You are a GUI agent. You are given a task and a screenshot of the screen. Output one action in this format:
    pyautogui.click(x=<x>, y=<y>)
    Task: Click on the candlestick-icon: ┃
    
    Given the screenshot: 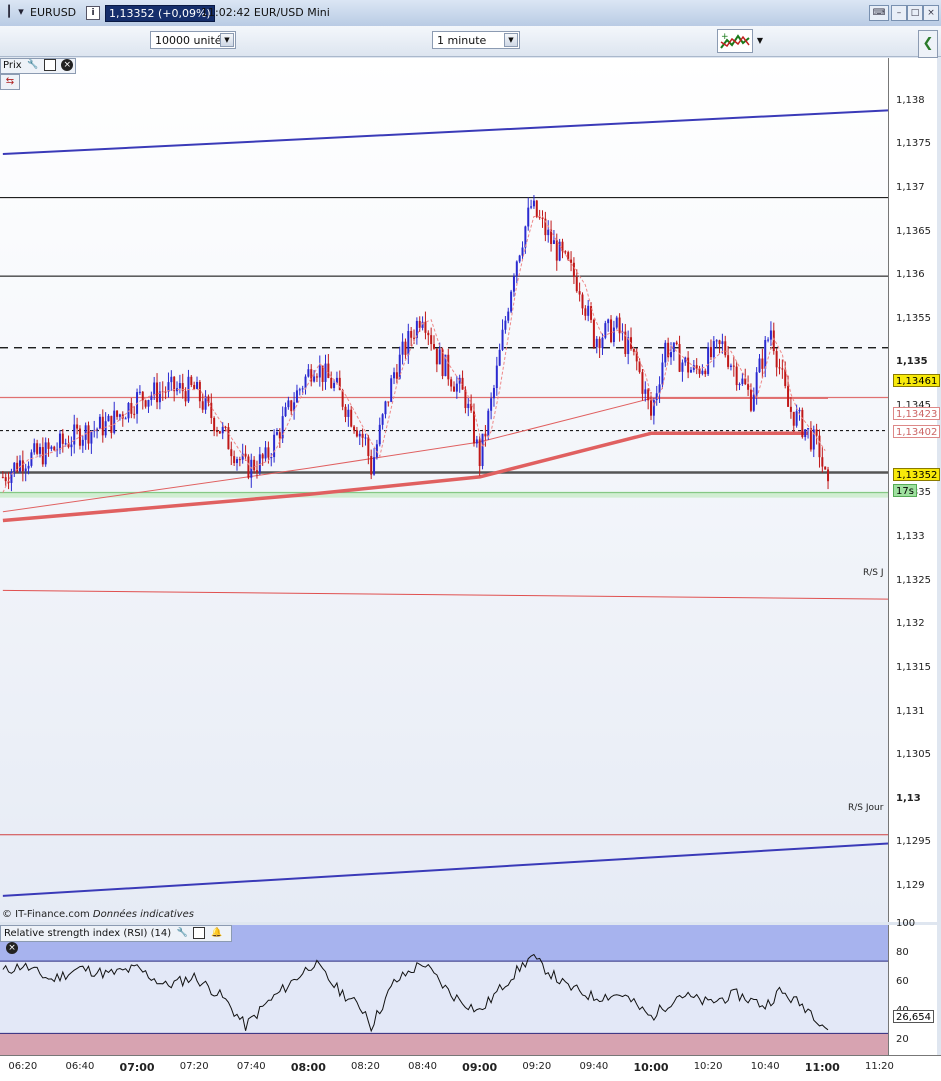 What is the action you would take?
    pyautogui.click(x=9, y=11)
    